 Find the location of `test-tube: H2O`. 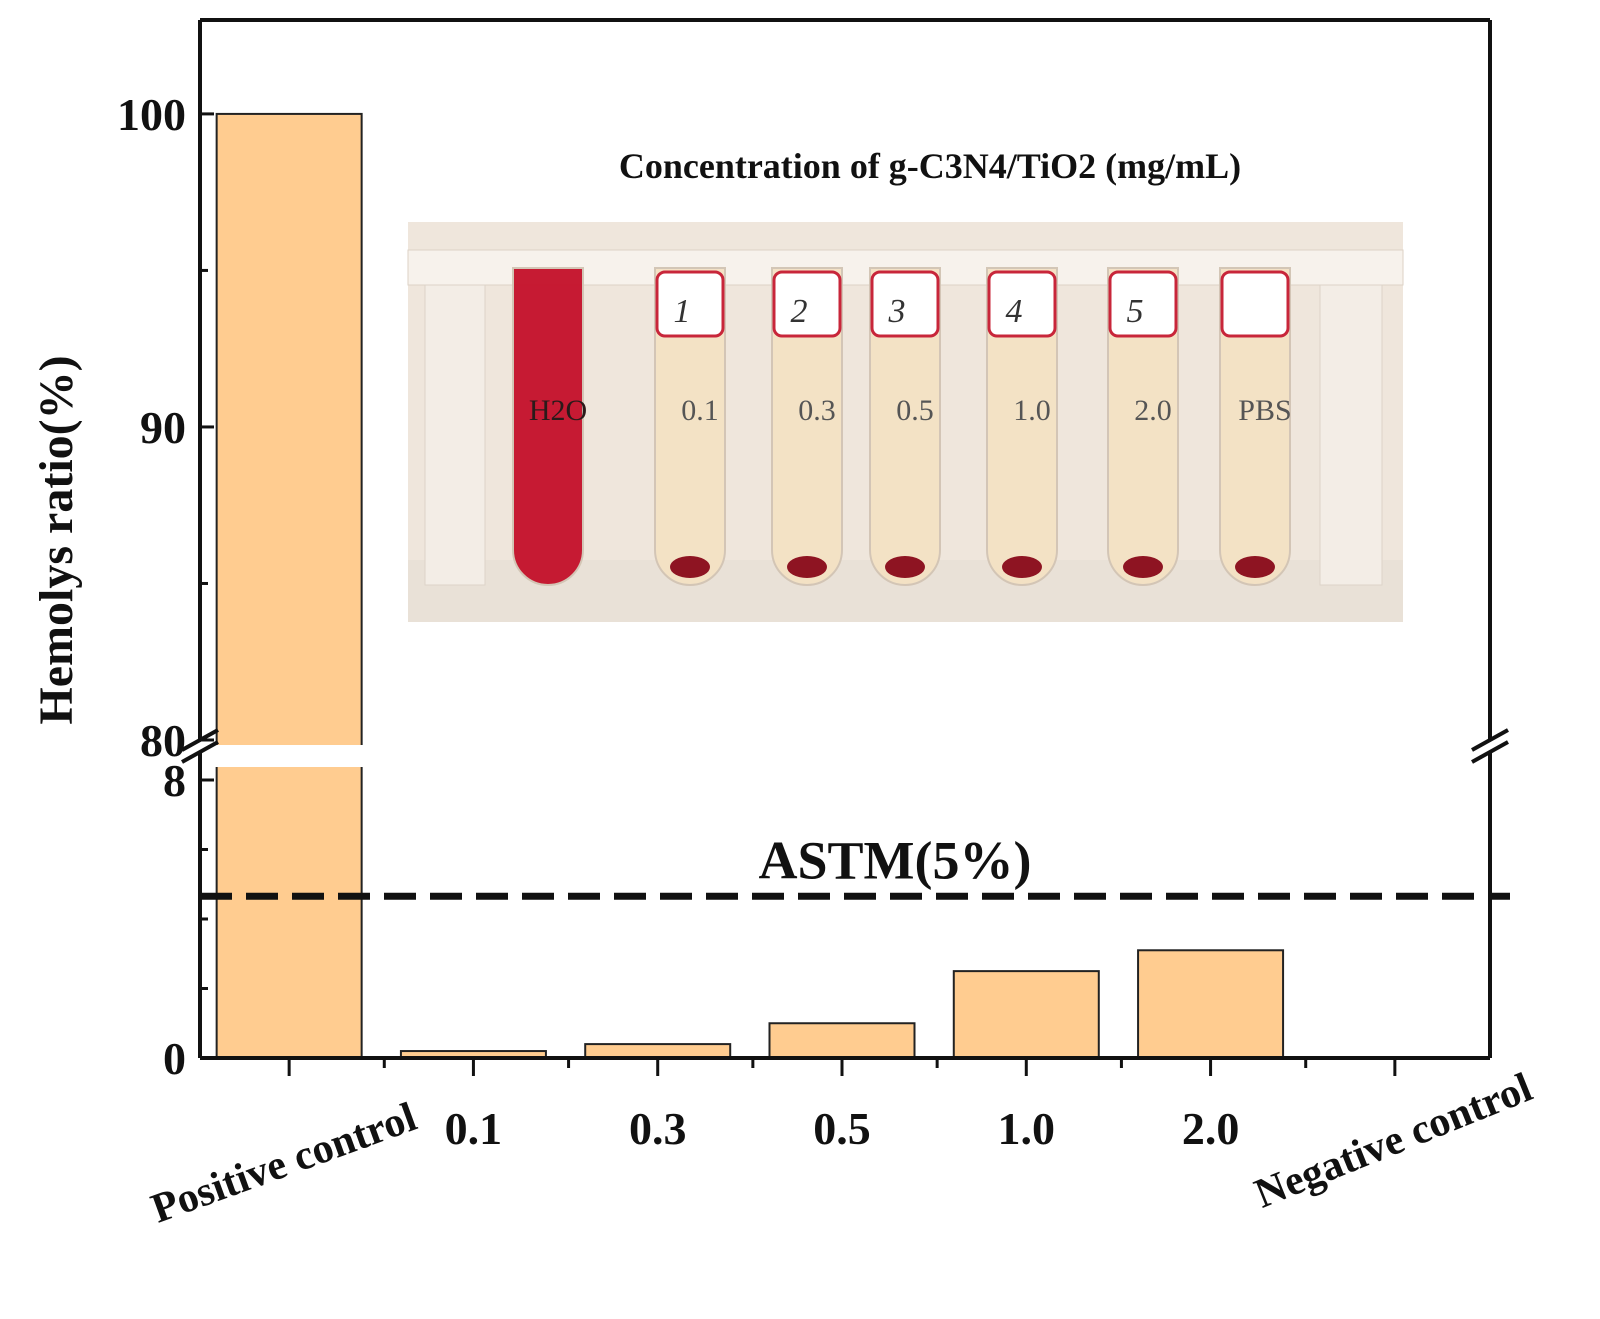

test-tube: H2O is located at coordinates (549, 426).